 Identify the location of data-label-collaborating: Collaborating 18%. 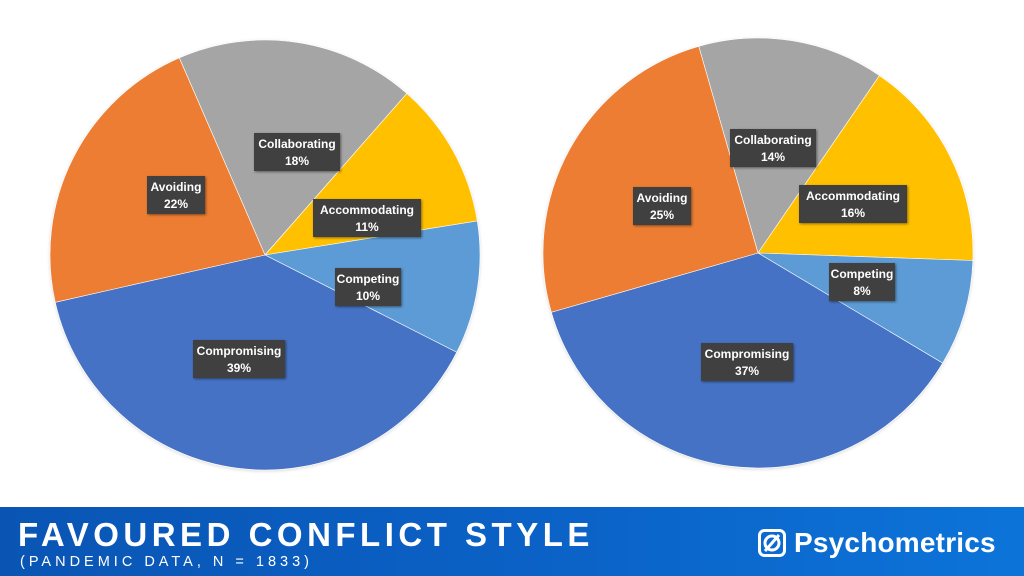
(297, 152).